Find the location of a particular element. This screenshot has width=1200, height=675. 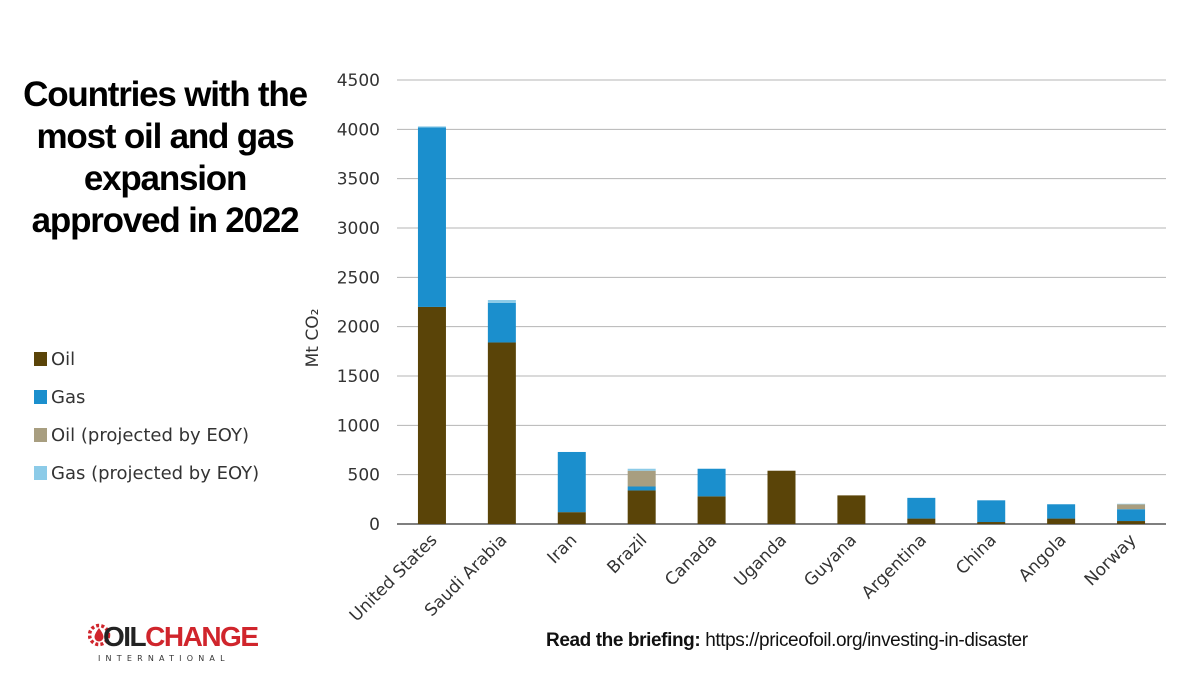

footer-label: Read the briefing: is located at coordinates (623, 640).